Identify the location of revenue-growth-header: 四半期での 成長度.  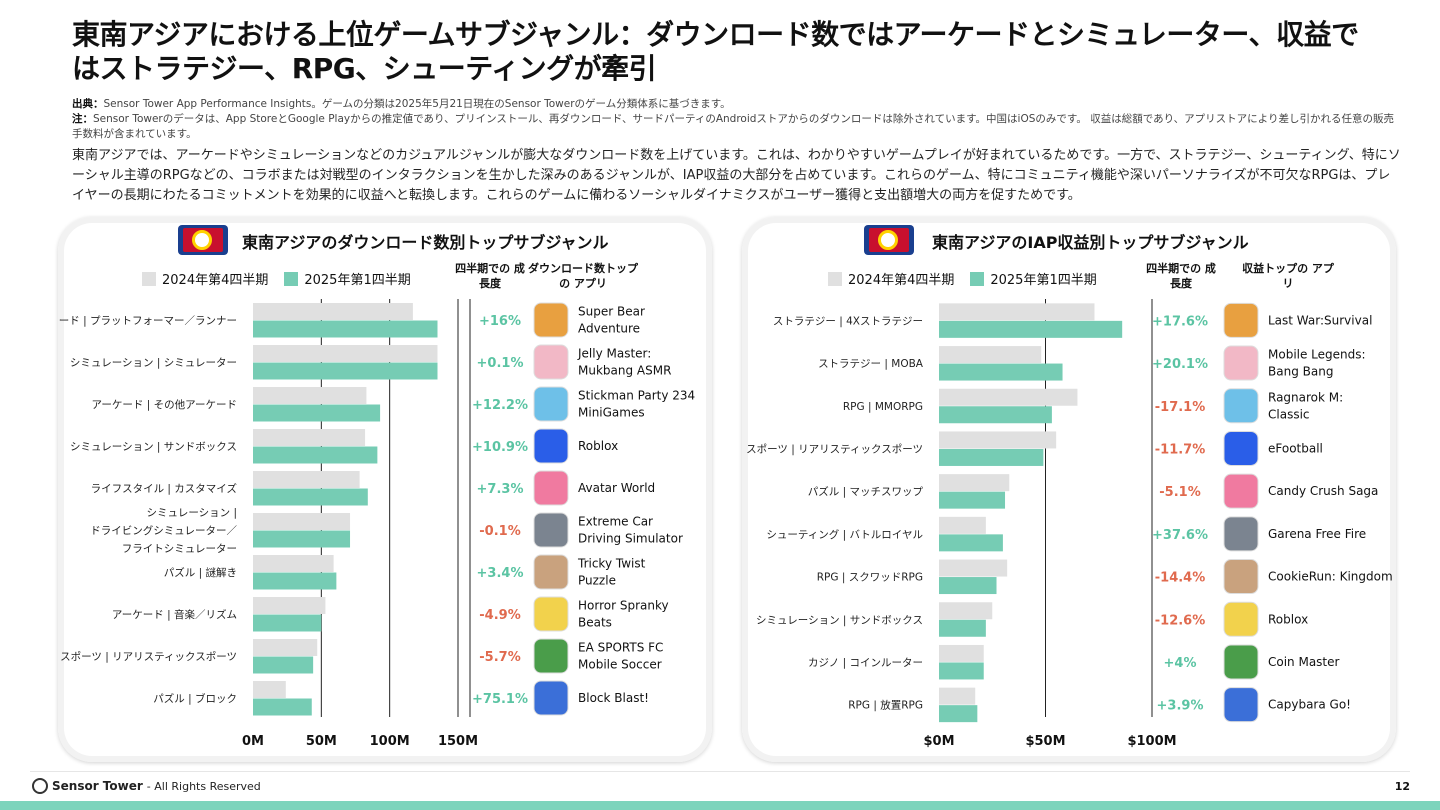
(1181, 276).